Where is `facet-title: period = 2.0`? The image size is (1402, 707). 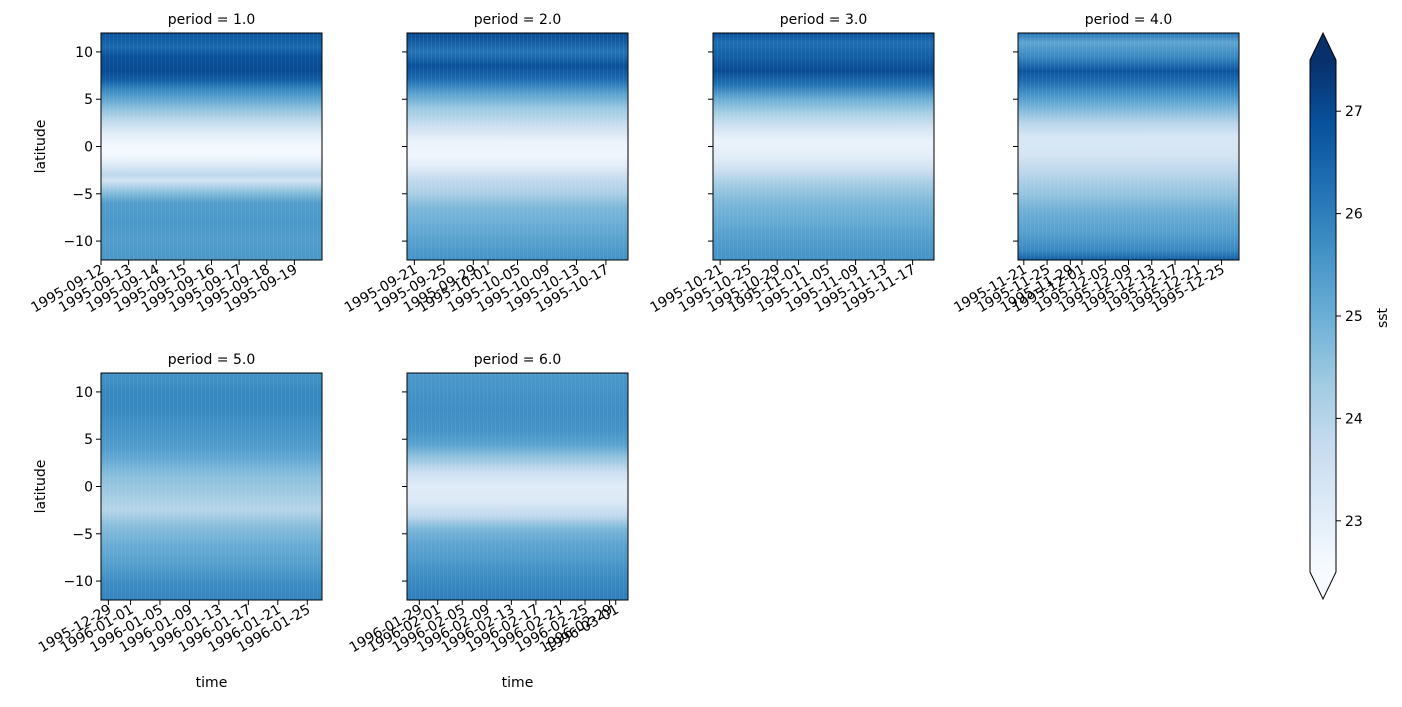
facet-title: period = 2.0 is located at coordinates (518, 20).